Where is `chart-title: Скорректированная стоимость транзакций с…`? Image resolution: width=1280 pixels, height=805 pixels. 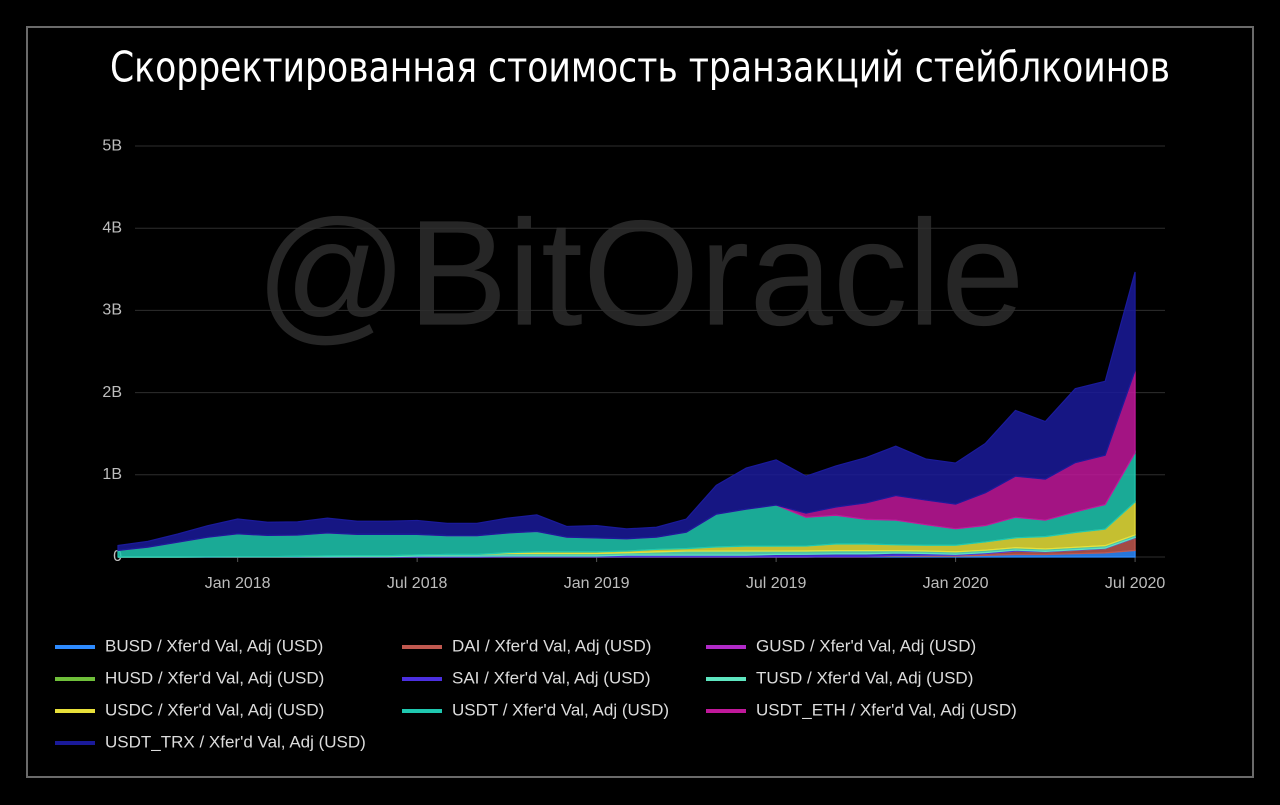 chart-title: Скорректированная стоимость транзакций с… is located at coordinates (640, 67).